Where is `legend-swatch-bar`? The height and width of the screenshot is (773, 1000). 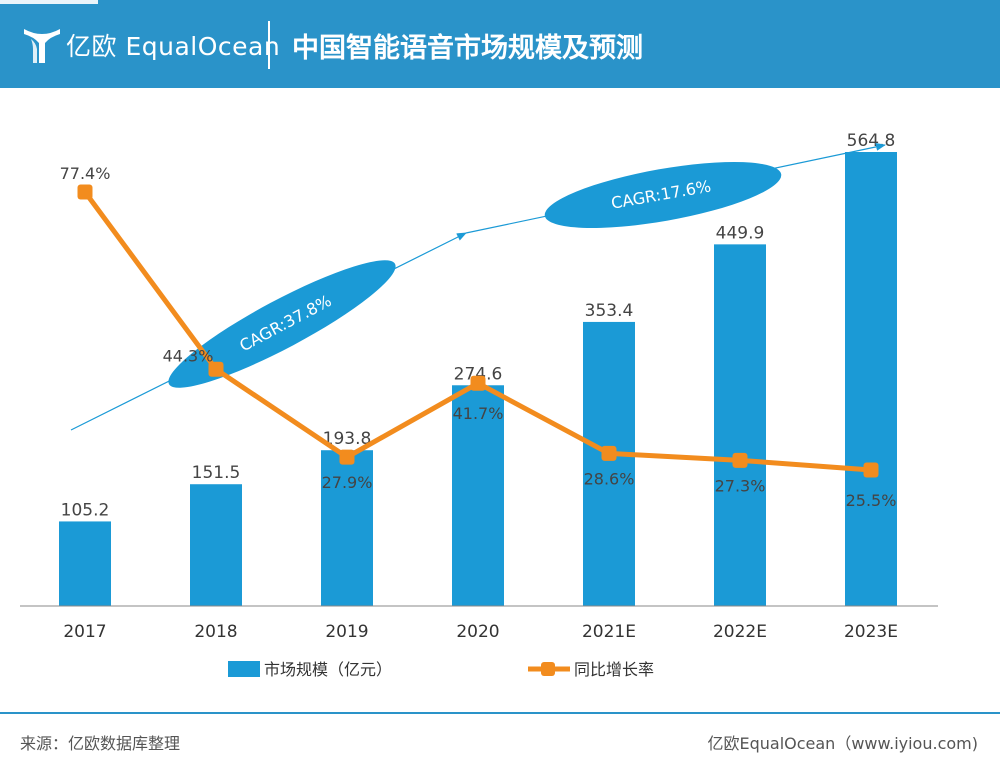
legend-swatch-bar is located at coordinates (244, 669).